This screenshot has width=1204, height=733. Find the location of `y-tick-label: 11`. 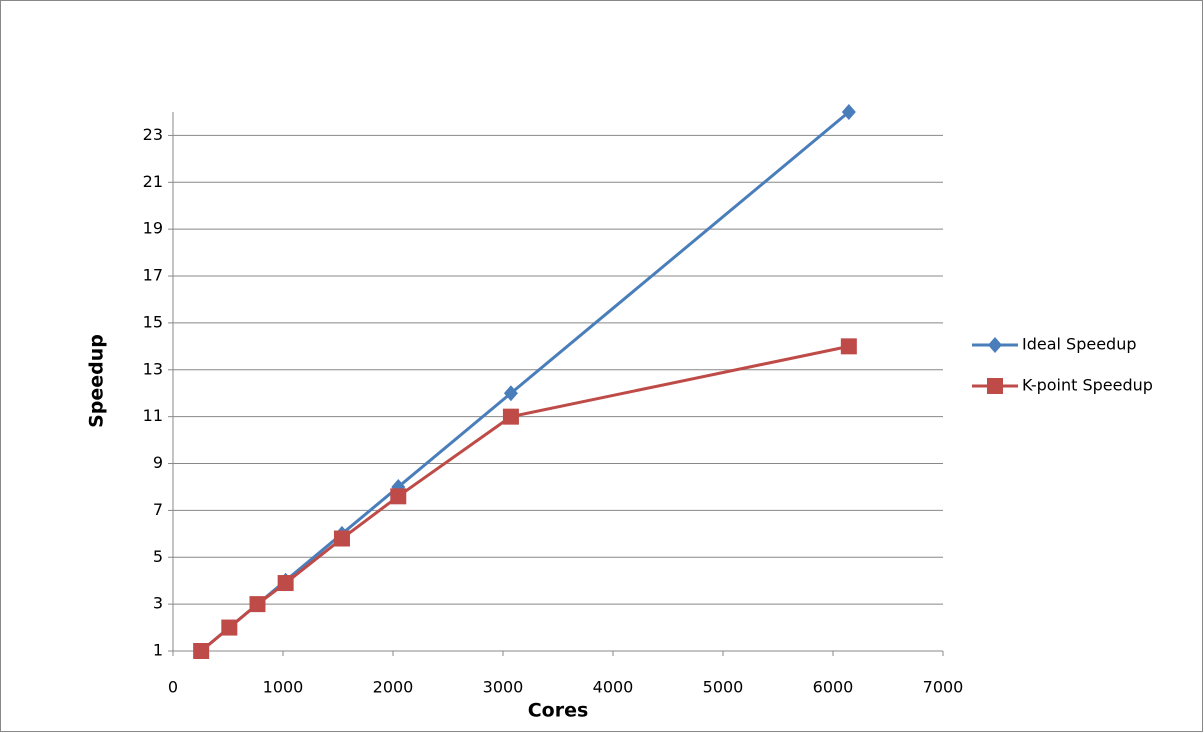

y-tick-label: 11 is located at coordinates (153, 415).